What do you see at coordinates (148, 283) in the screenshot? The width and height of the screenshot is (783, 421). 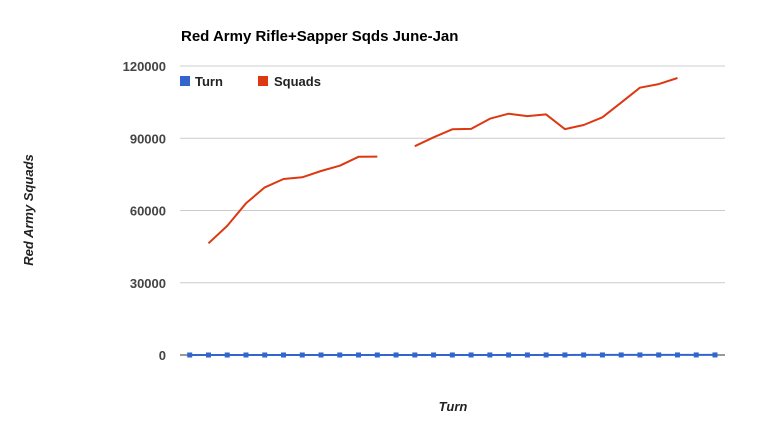 I see `y-tick-label: 30000` at bounding box center [148, 283].